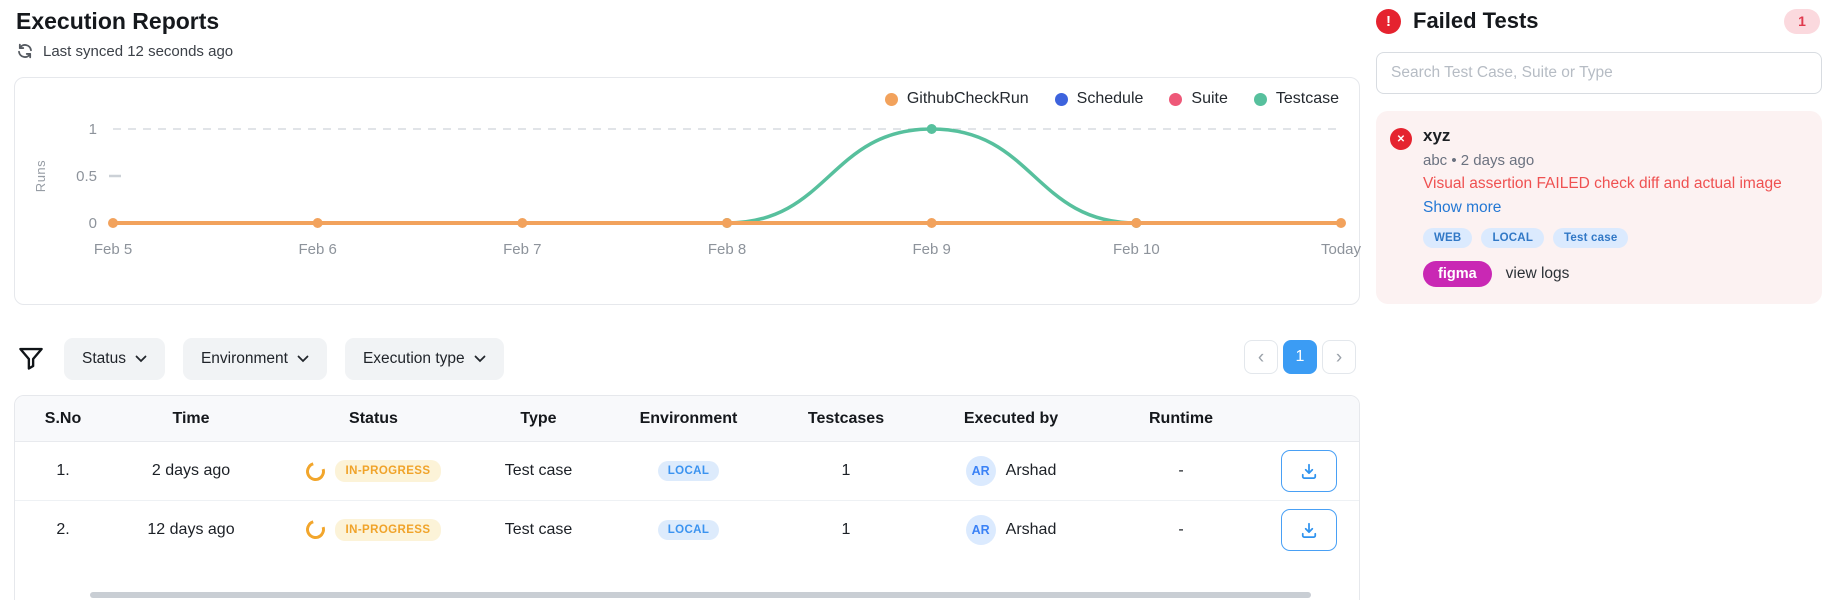 This screenshot has height=600, width=1827. What do you see at coordinates (846, 418) in the screenshot?
I see `col-testcases: Testcases` at bounding box center [846, 418].